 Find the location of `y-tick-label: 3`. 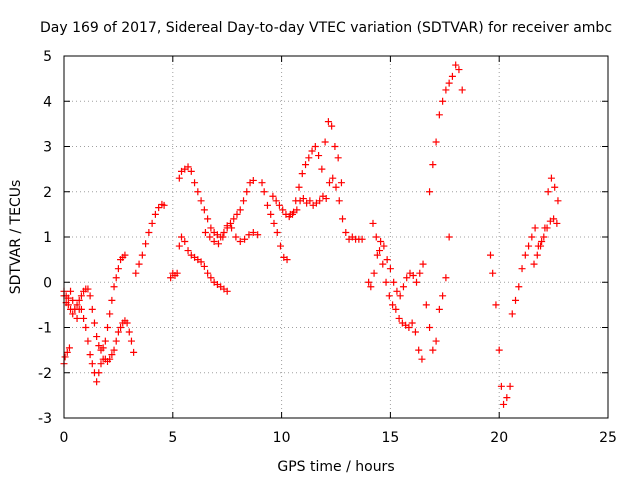

y-tick-label: 3 is located at coordinates (47, 148).